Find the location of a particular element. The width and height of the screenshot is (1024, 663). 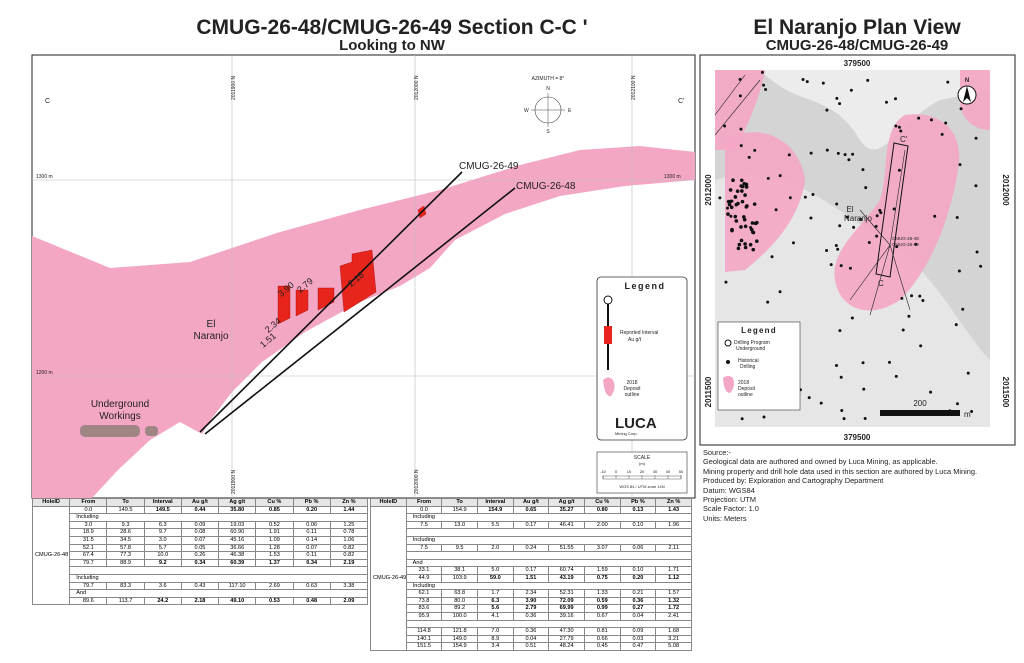

row-note: Including is located at coordinates (218, 517).